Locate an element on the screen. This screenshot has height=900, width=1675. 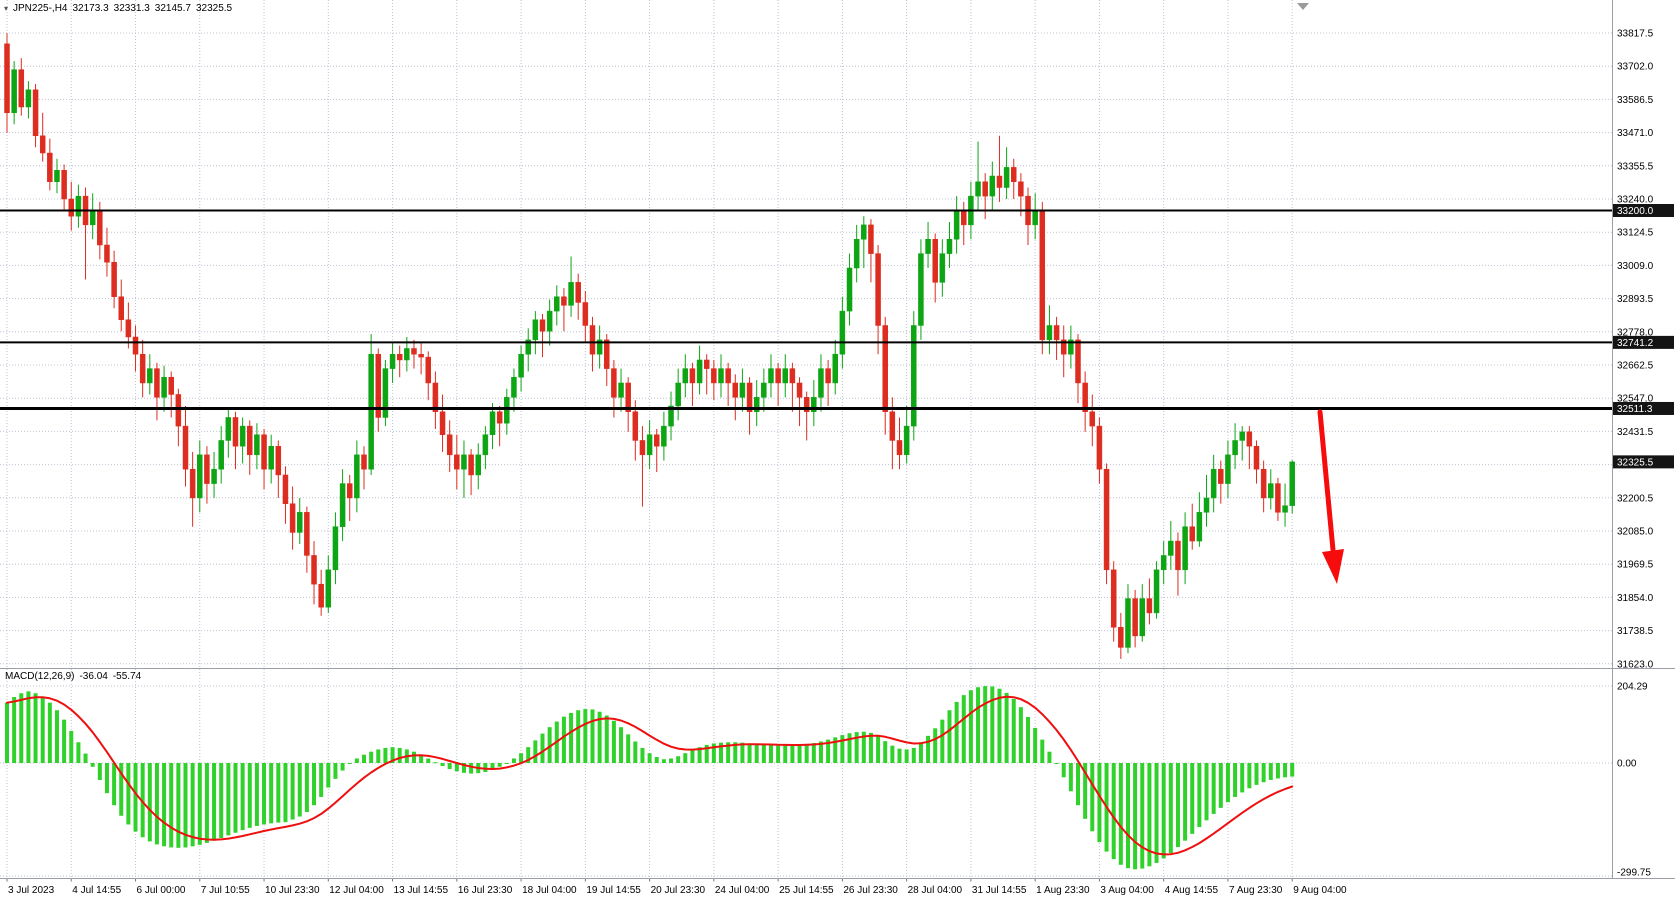
symbol-label: JPN225-,H4 is located at coordinates (40, 8).